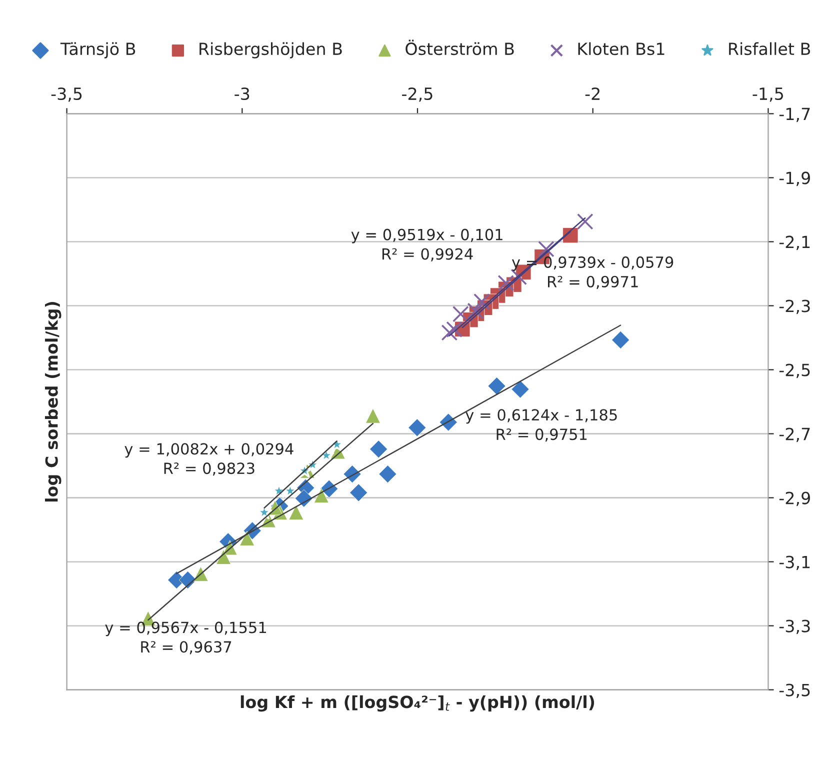  Describe the element at coordinates (794, 371) in the screenshot. I see `y-tick-label: -2,5` at that location.